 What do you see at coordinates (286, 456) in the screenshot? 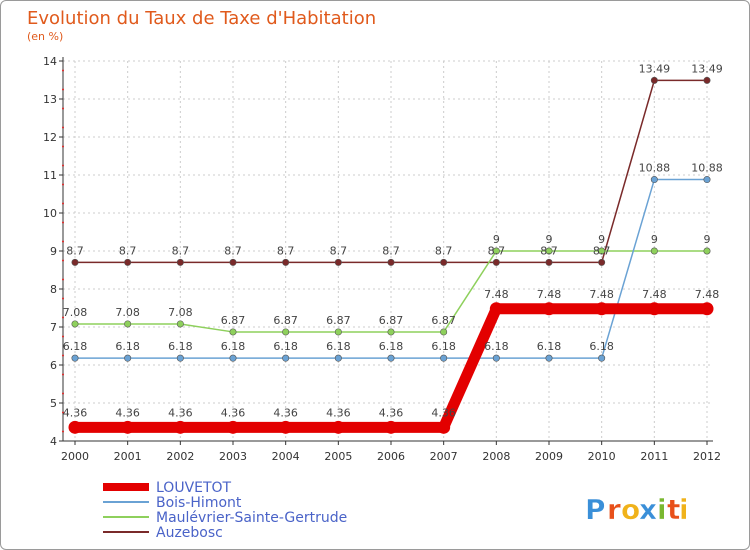
I see `x-tick-label: 2004` at bounding box center [286, 456].